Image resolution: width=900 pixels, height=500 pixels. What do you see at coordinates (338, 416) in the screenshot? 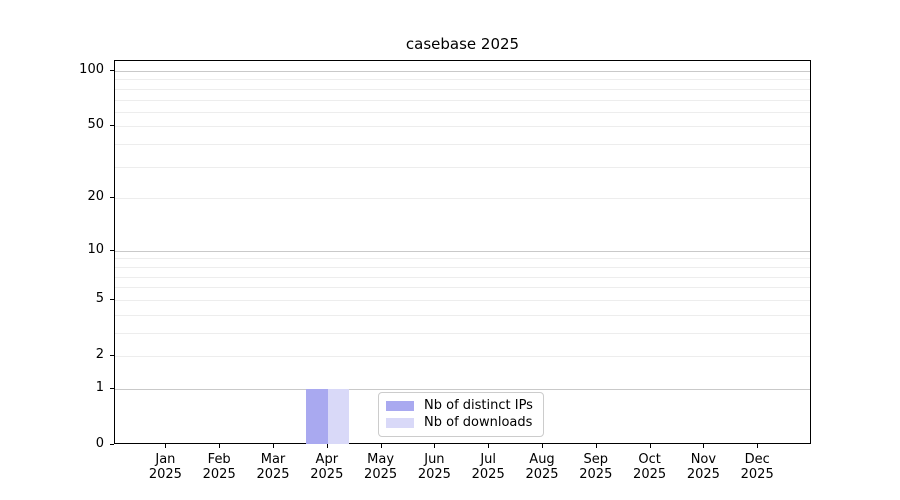
I see `bar-downloads-apr` at bounding box center [338, 416].